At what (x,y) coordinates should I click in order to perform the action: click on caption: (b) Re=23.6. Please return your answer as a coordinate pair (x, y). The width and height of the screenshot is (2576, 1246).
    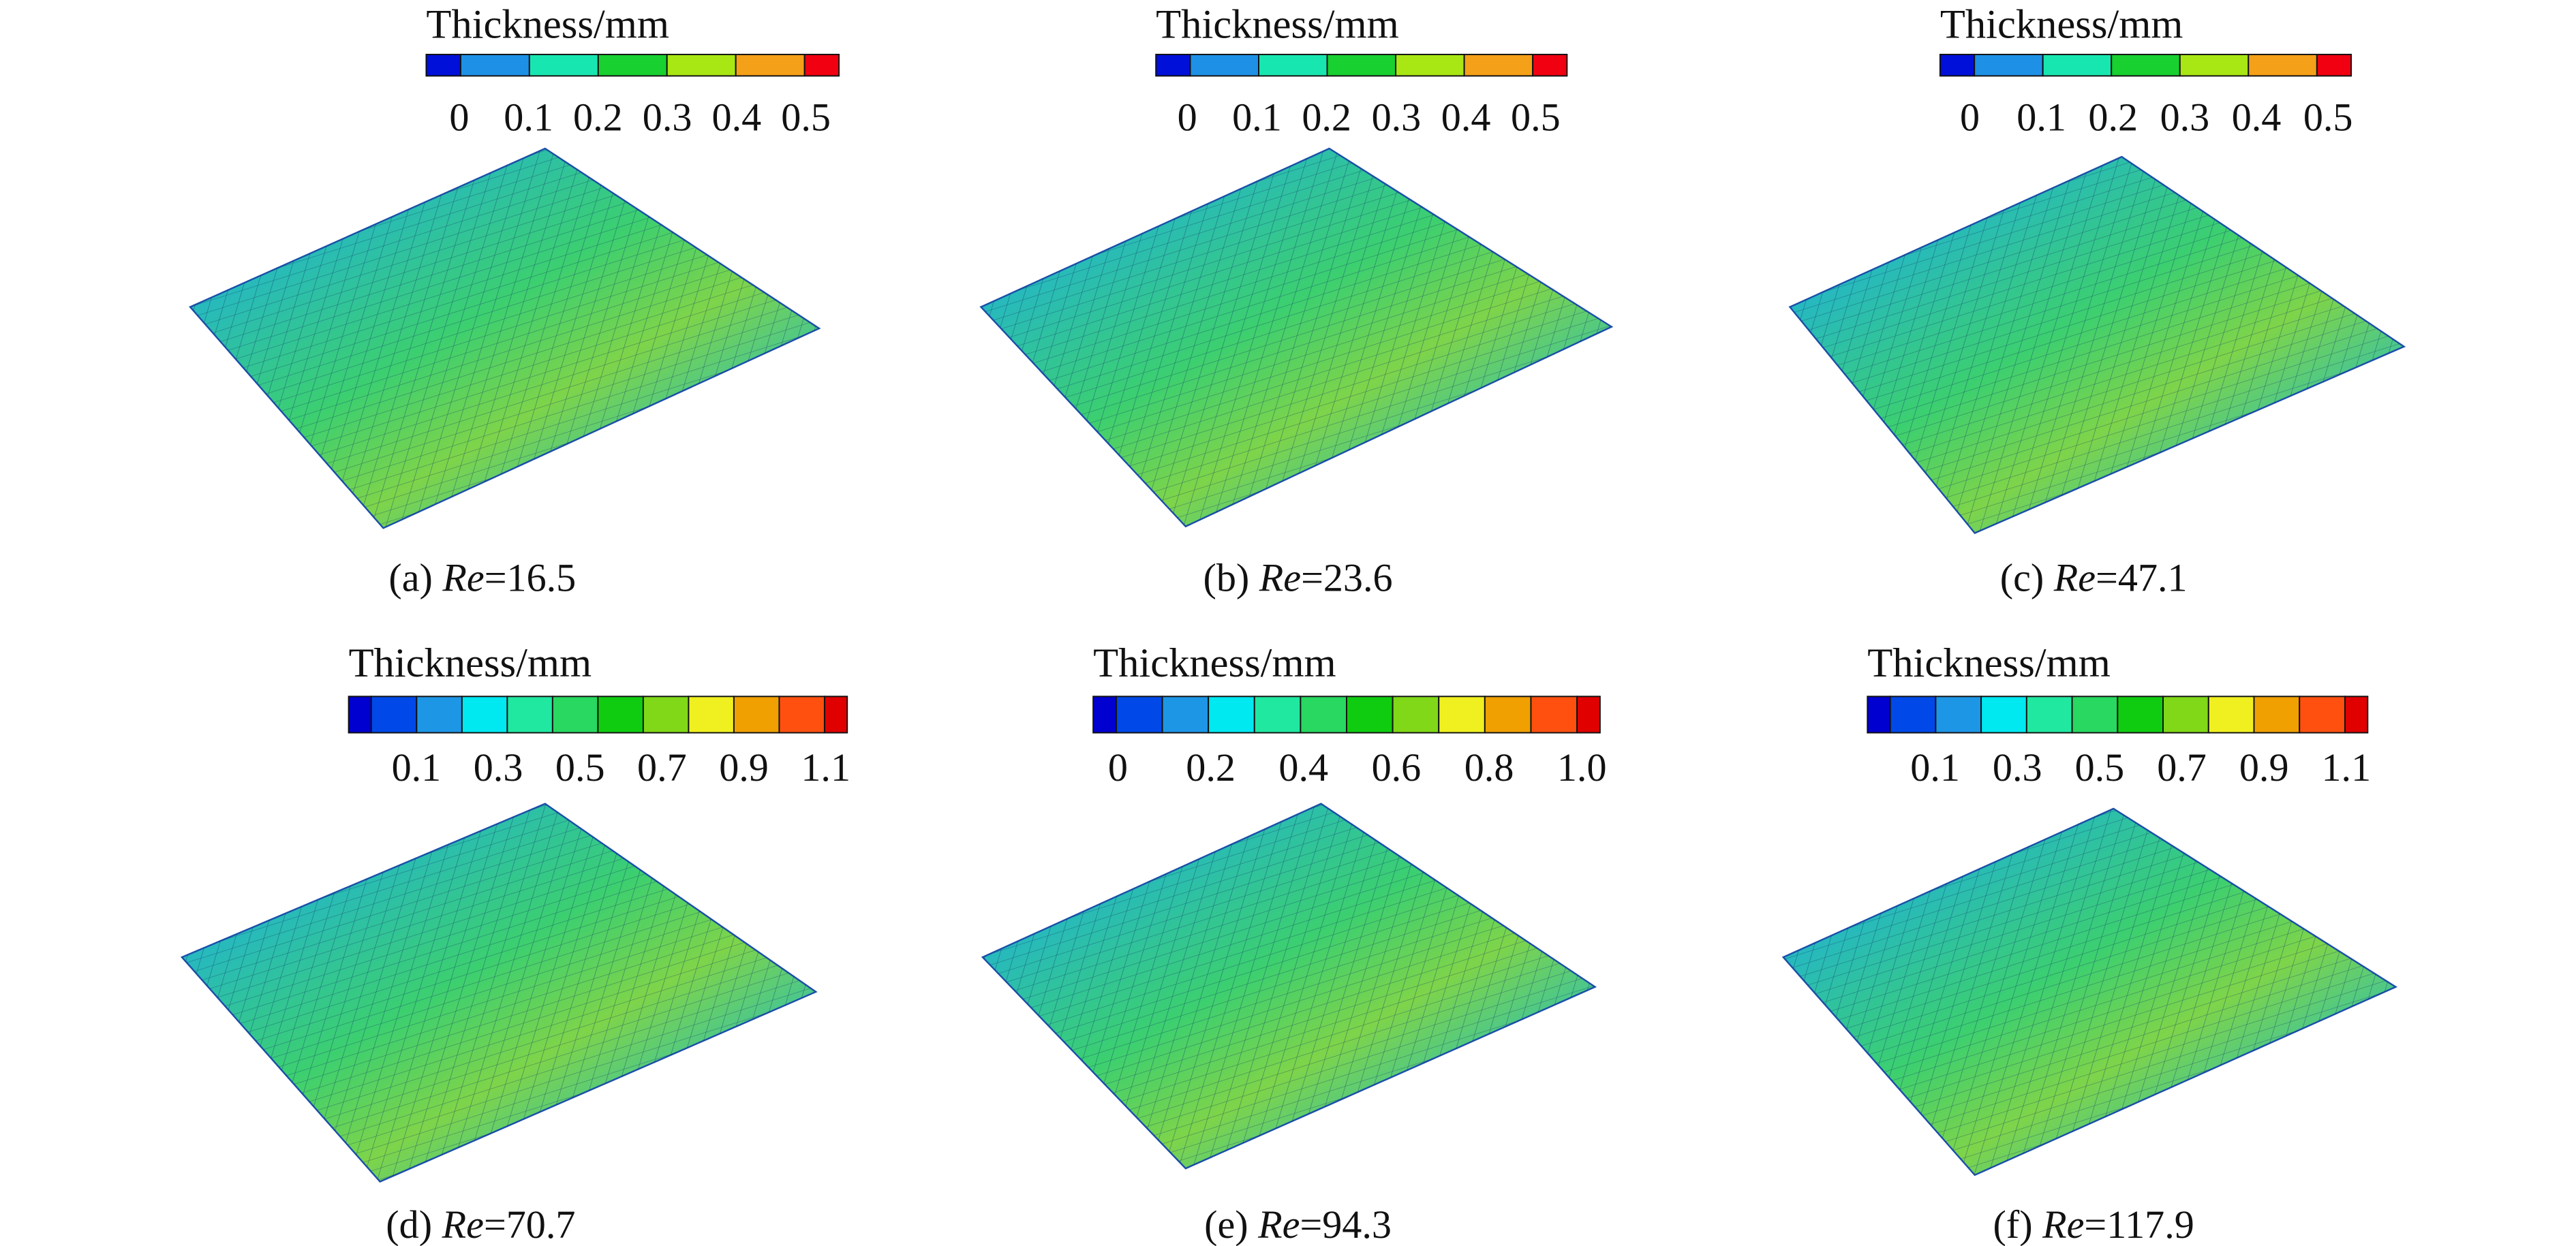
    Looking at the image, I should click on (1297, 577).